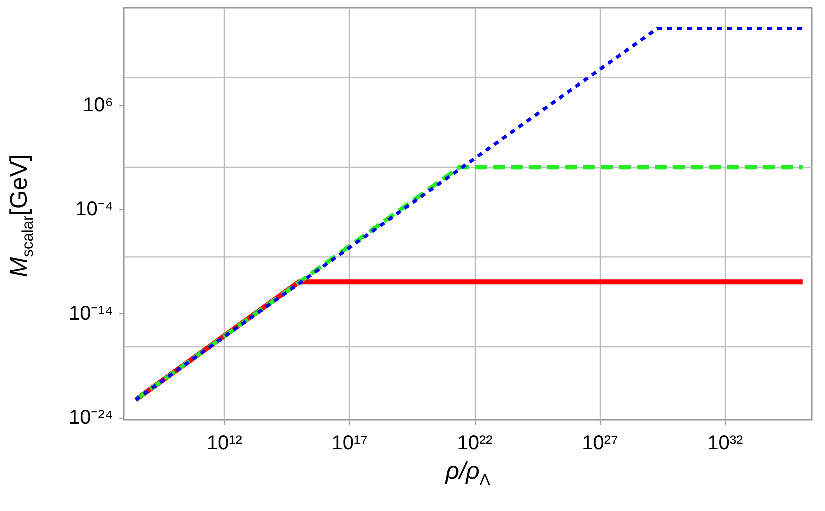 The width and height of the screenshot is (825, 511). I want to click on y-tick-label: 10⁻⁴, so click(95, 209).